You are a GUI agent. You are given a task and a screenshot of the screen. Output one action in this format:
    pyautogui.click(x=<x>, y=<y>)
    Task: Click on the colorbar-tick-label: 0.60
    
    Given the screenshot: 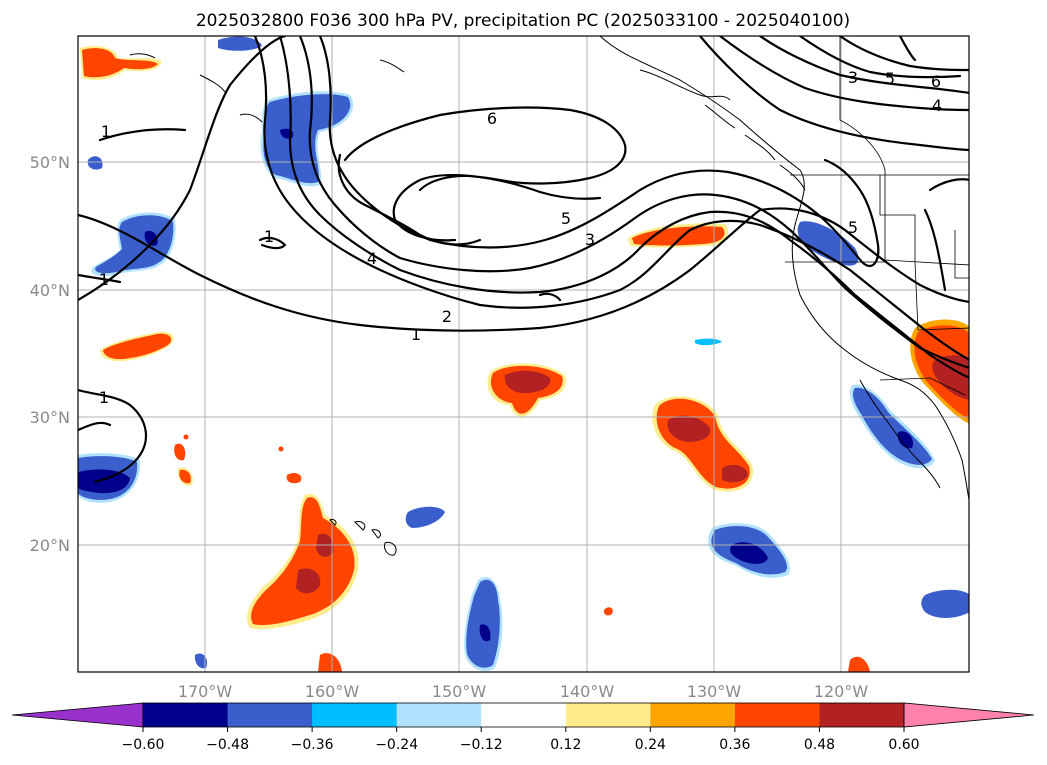 What is the action you would take?
    pyautogui.click(x=903, y=745)
    